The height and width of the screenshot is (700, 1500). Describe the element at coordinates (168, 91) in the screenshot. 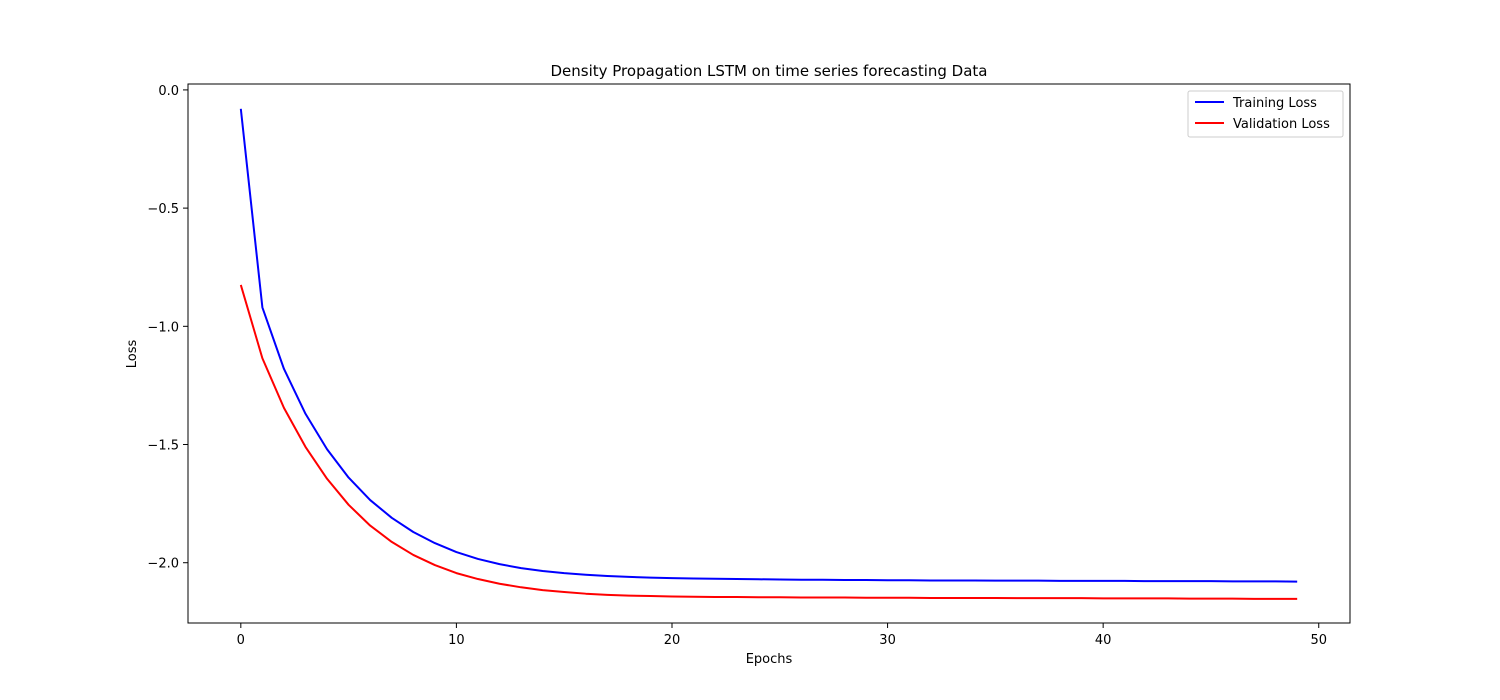

I see `y-tick-label: 0.0` at that location.